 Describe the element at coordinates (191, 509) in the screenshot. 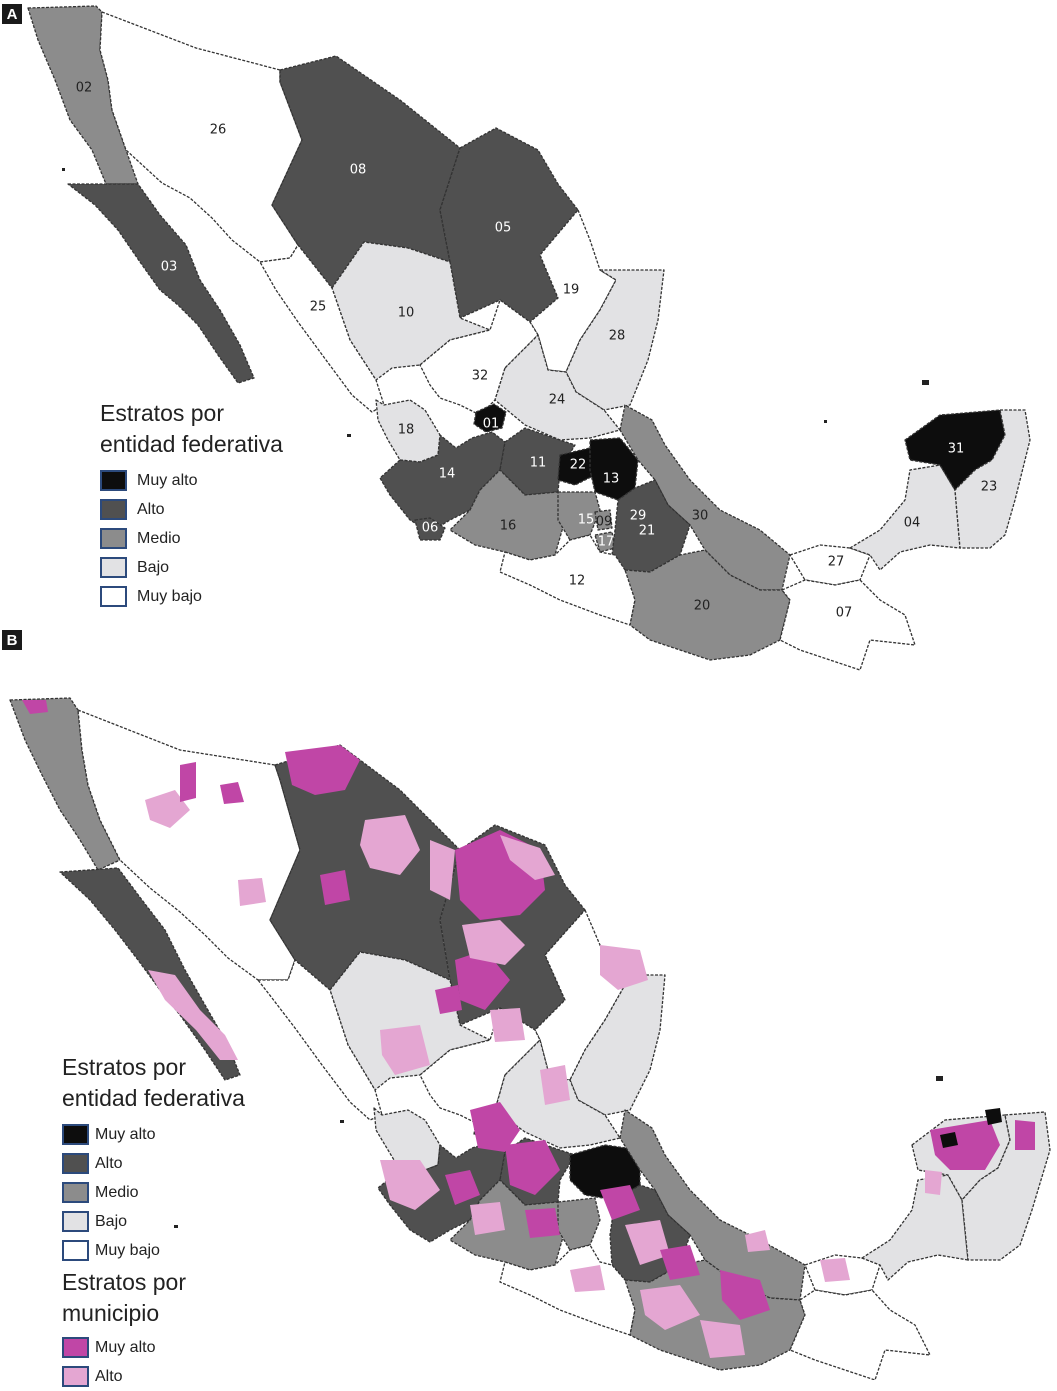

I see `legend-a-item: Alto` at that location.